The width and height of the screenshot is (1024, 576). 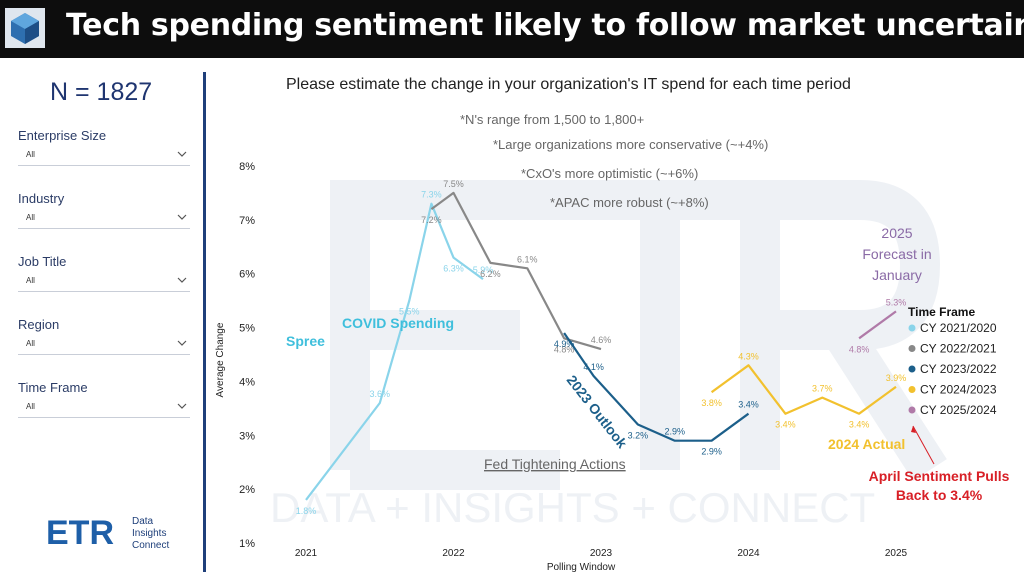 I want to click on watermark-text: DATA + INSIGHTS + CONNECT, so click(x=572, y=507).